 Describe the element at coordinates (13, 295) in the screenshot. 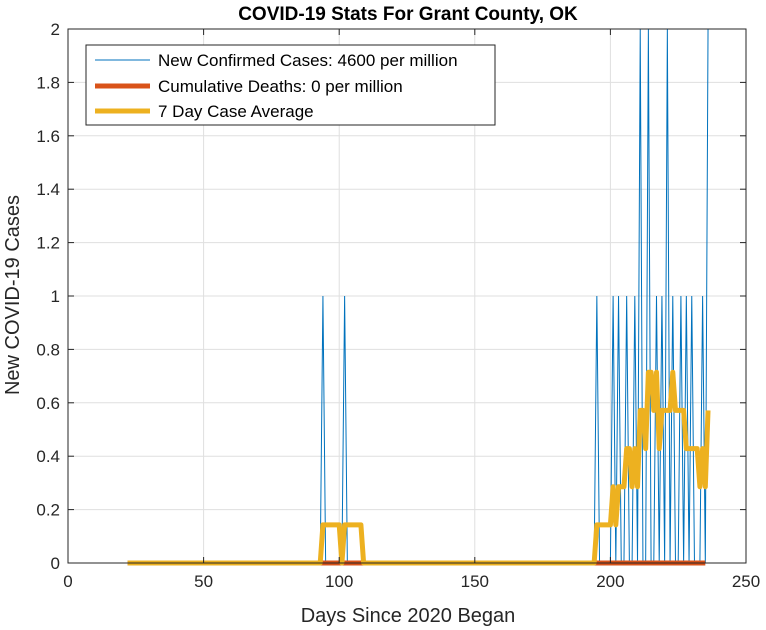

I see `y-axis-title: New COVID-19 Cases` at that location.